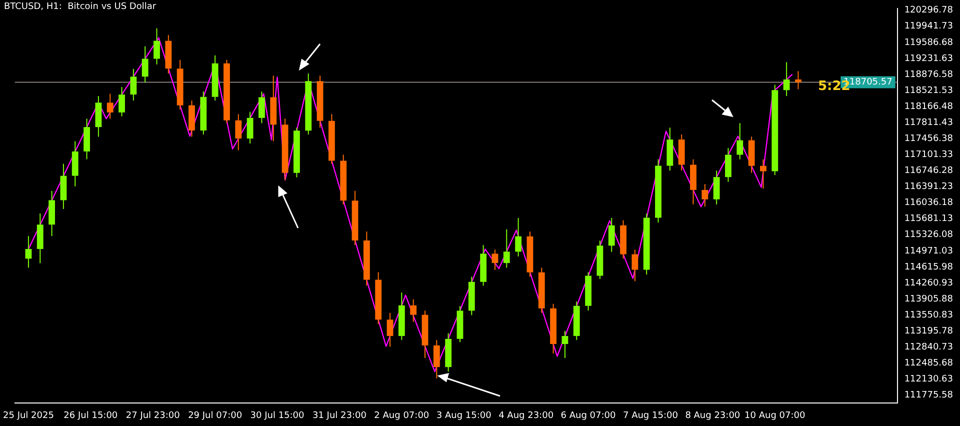 This screenshot has height=426, width=960. Describe the element at coordinates (80, 7) in the screenshot. I see `chart-title: BTCUSD, H1: Bitcoin vs US Dollar` at that location.